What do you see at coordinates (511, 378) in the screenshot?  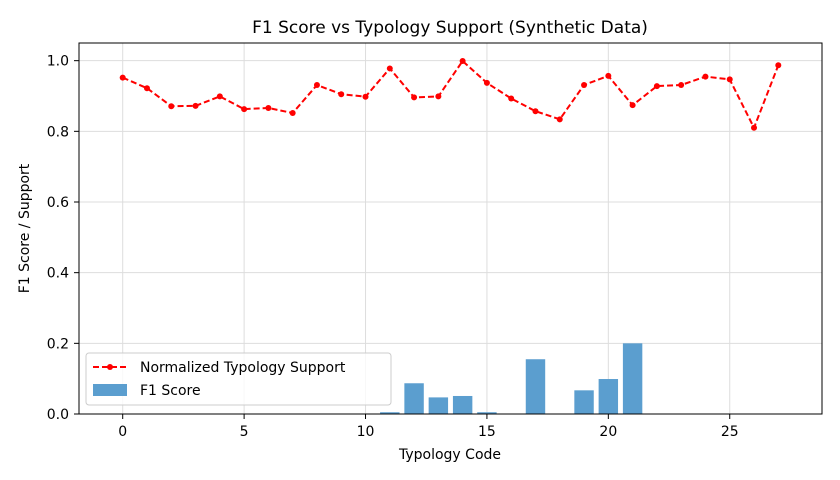 I see `bar-series` at bounding box center [511, 378].